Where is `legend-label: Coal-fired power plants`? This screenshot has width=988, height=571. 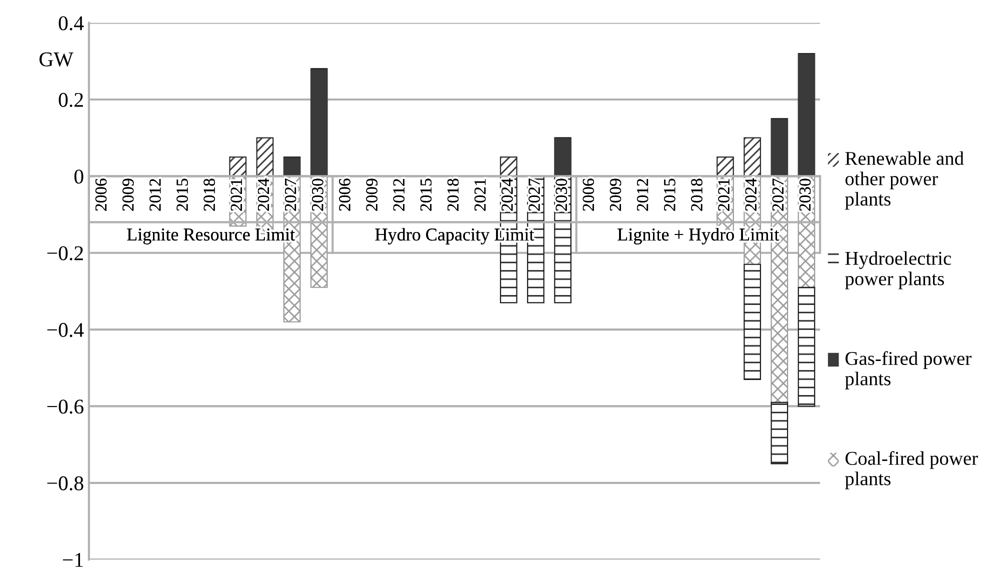
legend-label: Coal-fired power plants is located at coordinates (911, 470).